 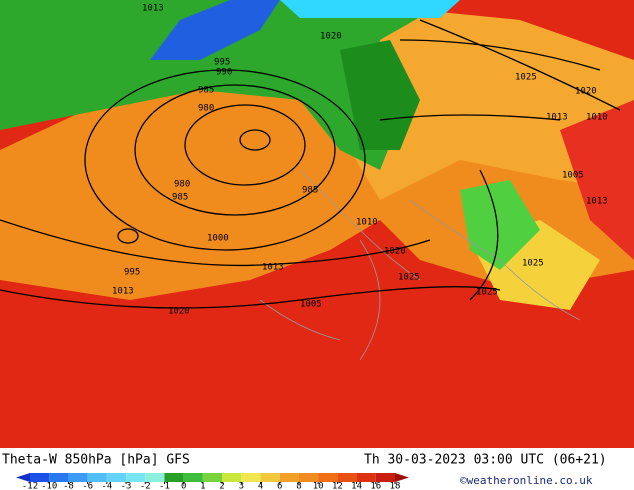 I want to click on colorbar-label: -2, so click(x=145, y=486).